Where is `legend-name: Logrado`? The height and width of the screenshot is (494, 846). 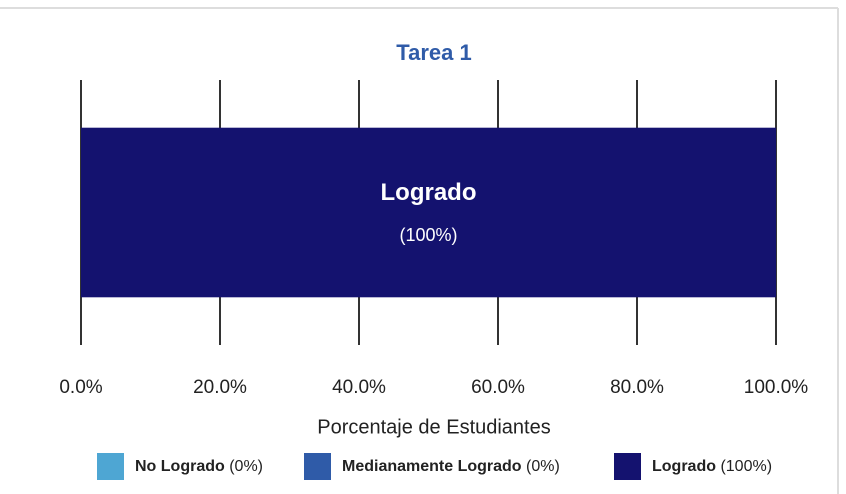 legend-name: Logrado is located at coordinates (684, 466).